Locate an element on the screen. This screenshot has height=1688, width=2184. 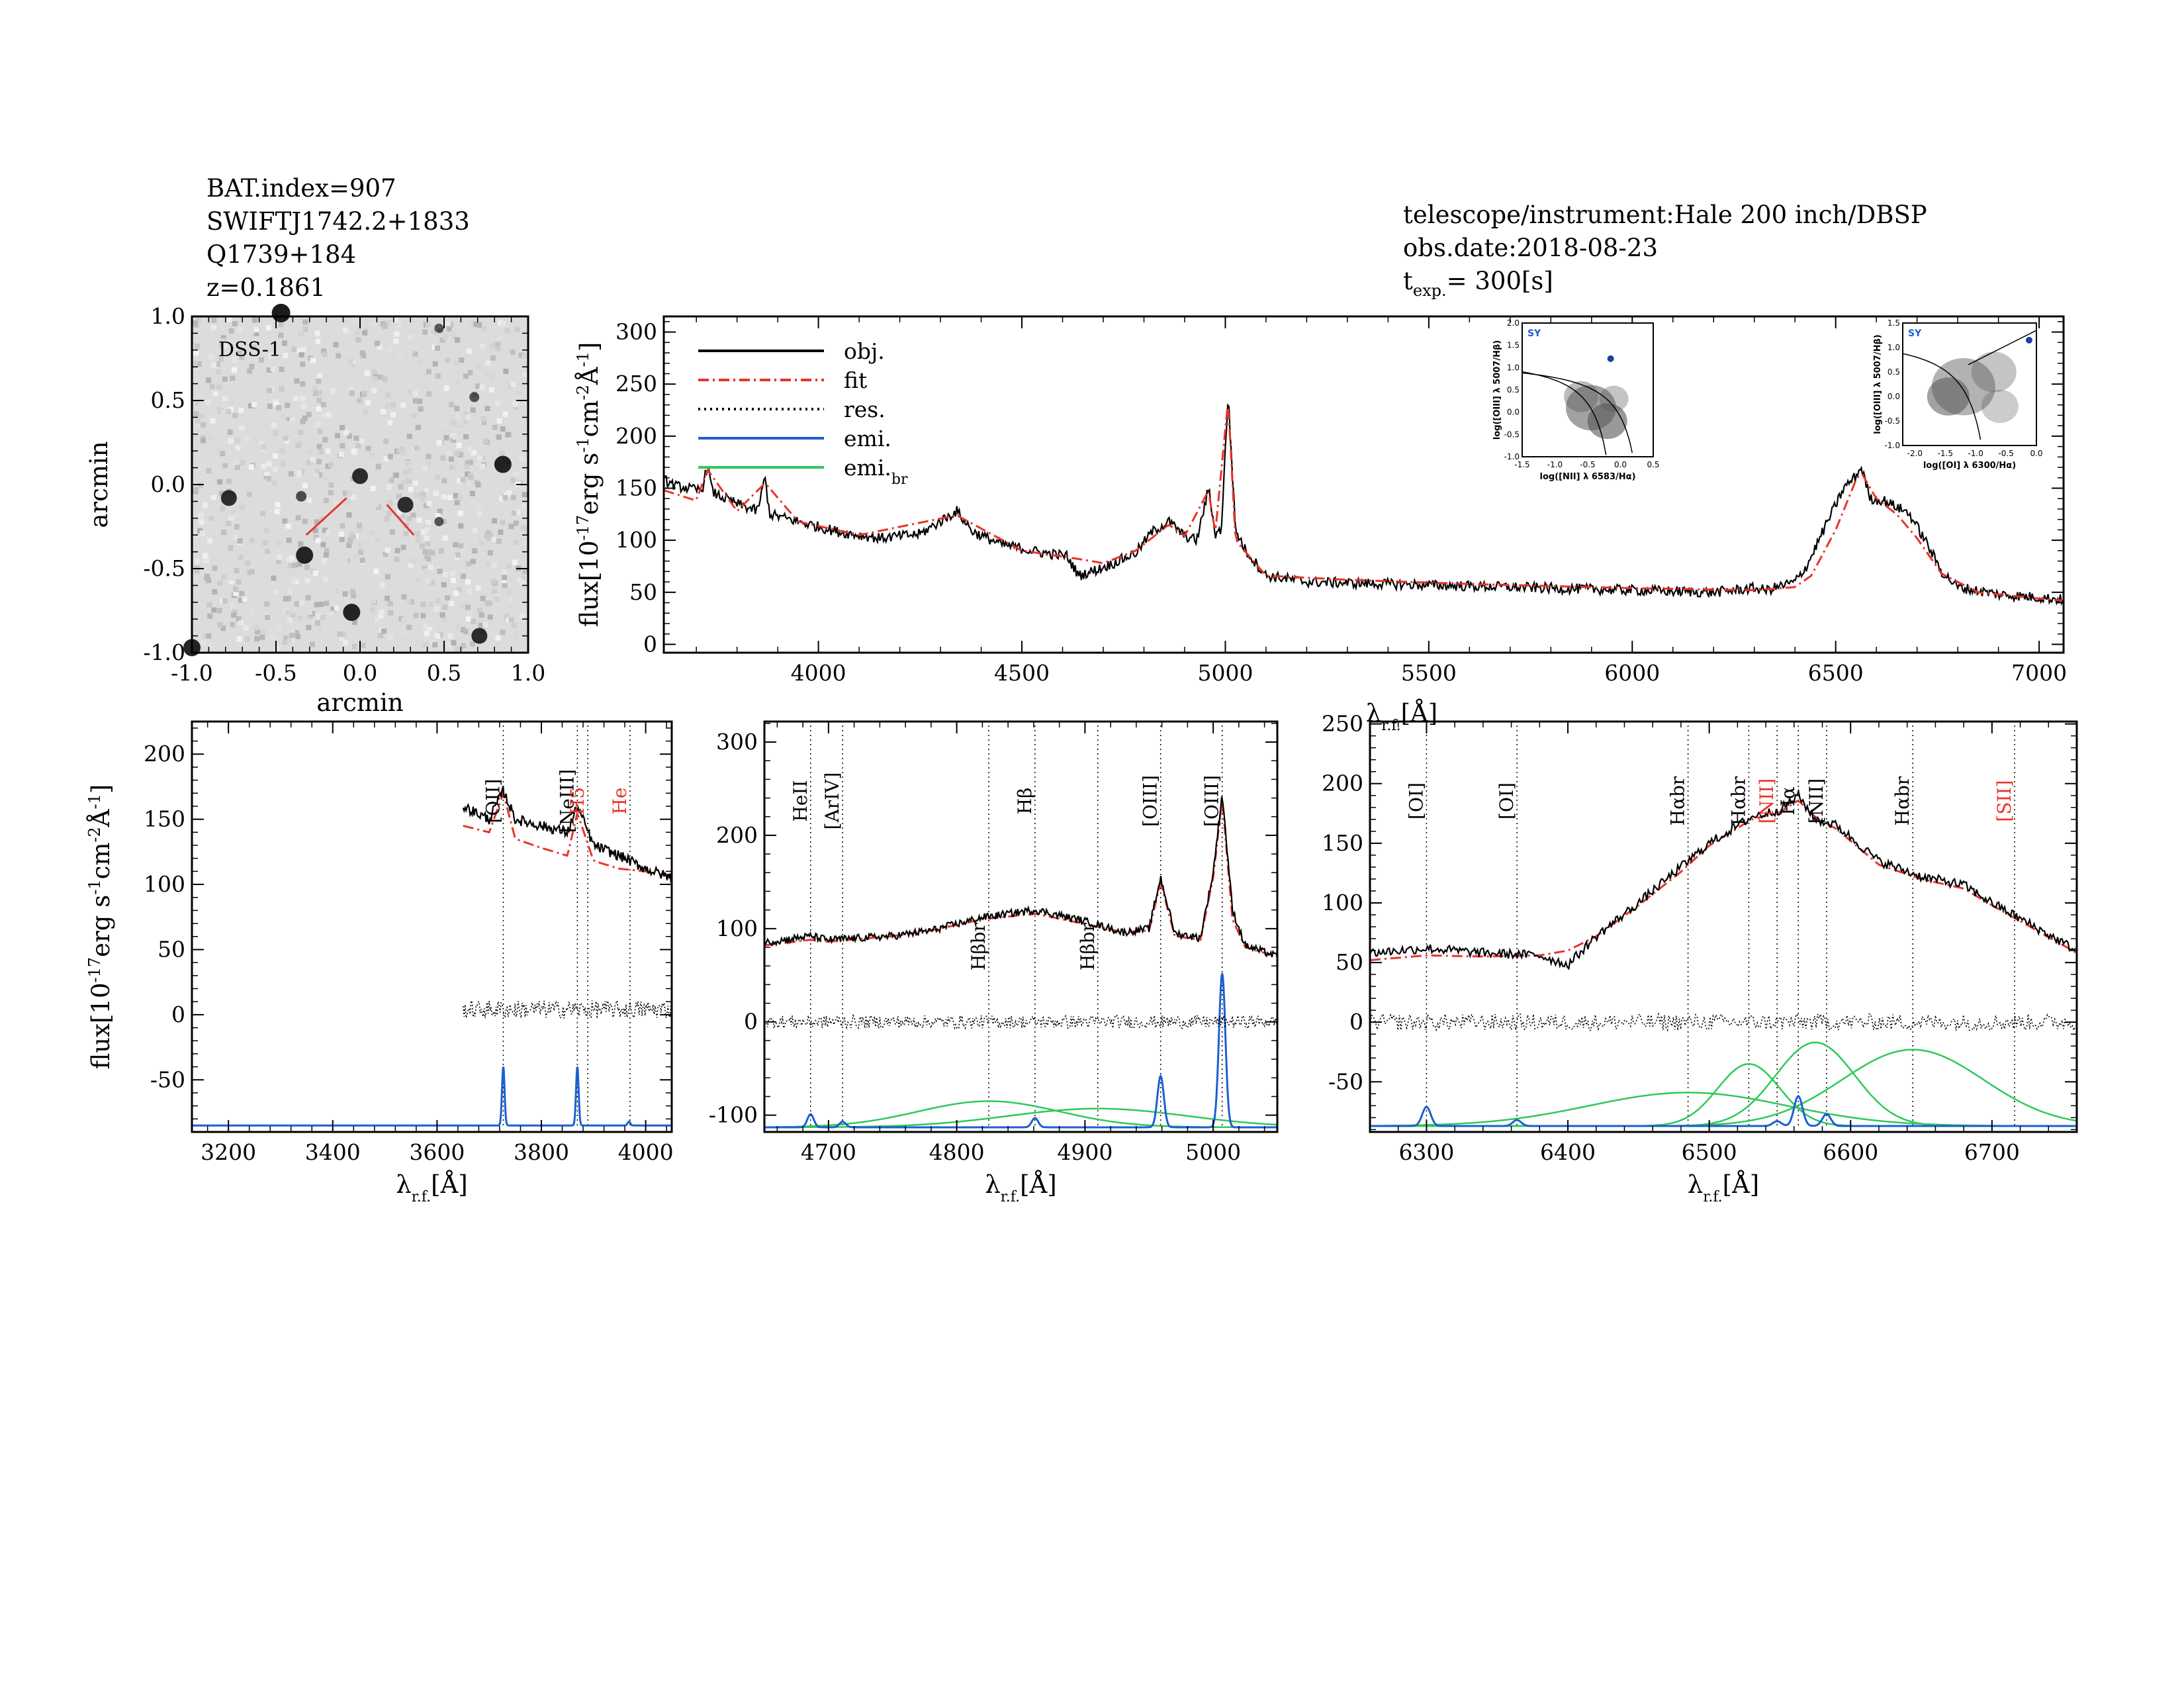
bpt-xtick-label: -1.0 is located at coordinates (1555, 464).